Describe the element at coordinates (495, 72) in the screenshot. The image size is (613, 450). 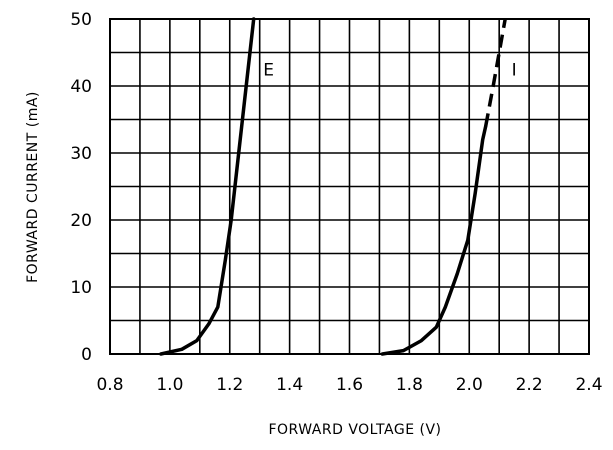
I see `series-i-dashed-line` at that location.